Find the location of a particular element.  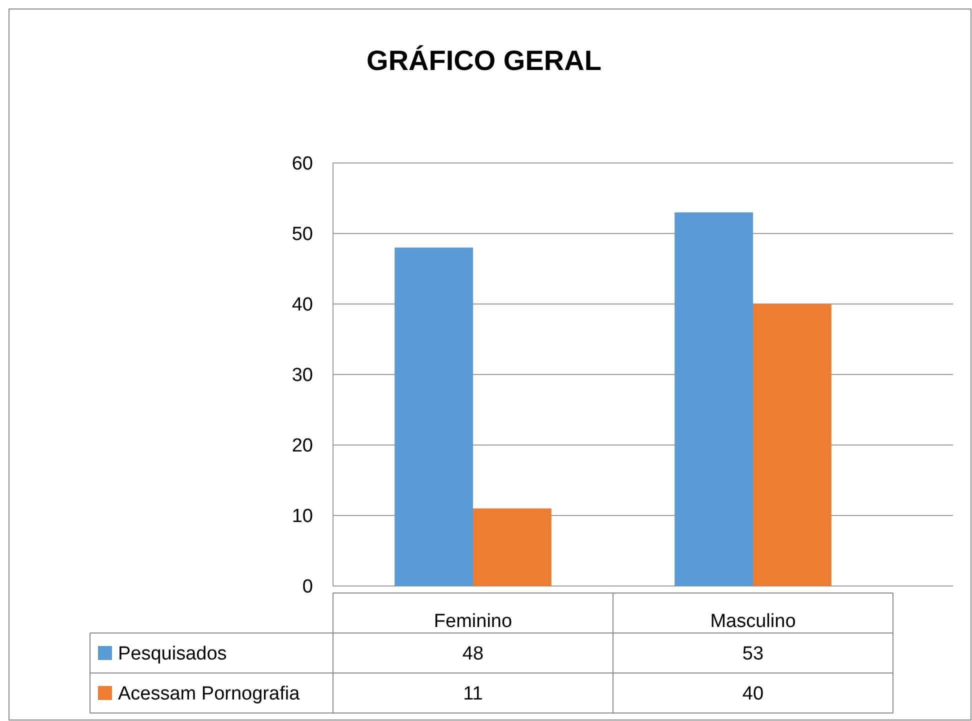

data-label: 48 is located at coordinates (473, 654).